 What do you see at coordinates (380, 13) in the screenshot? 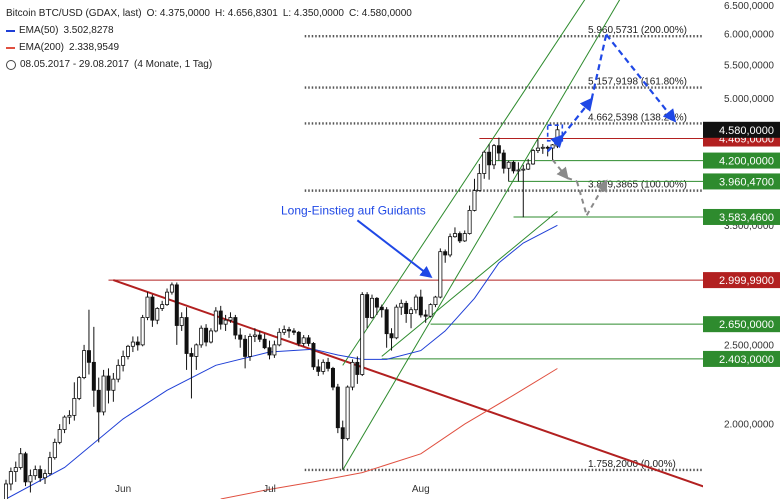
I see `close-value: C: 4.580,0000` at bounding box center [380, 13].